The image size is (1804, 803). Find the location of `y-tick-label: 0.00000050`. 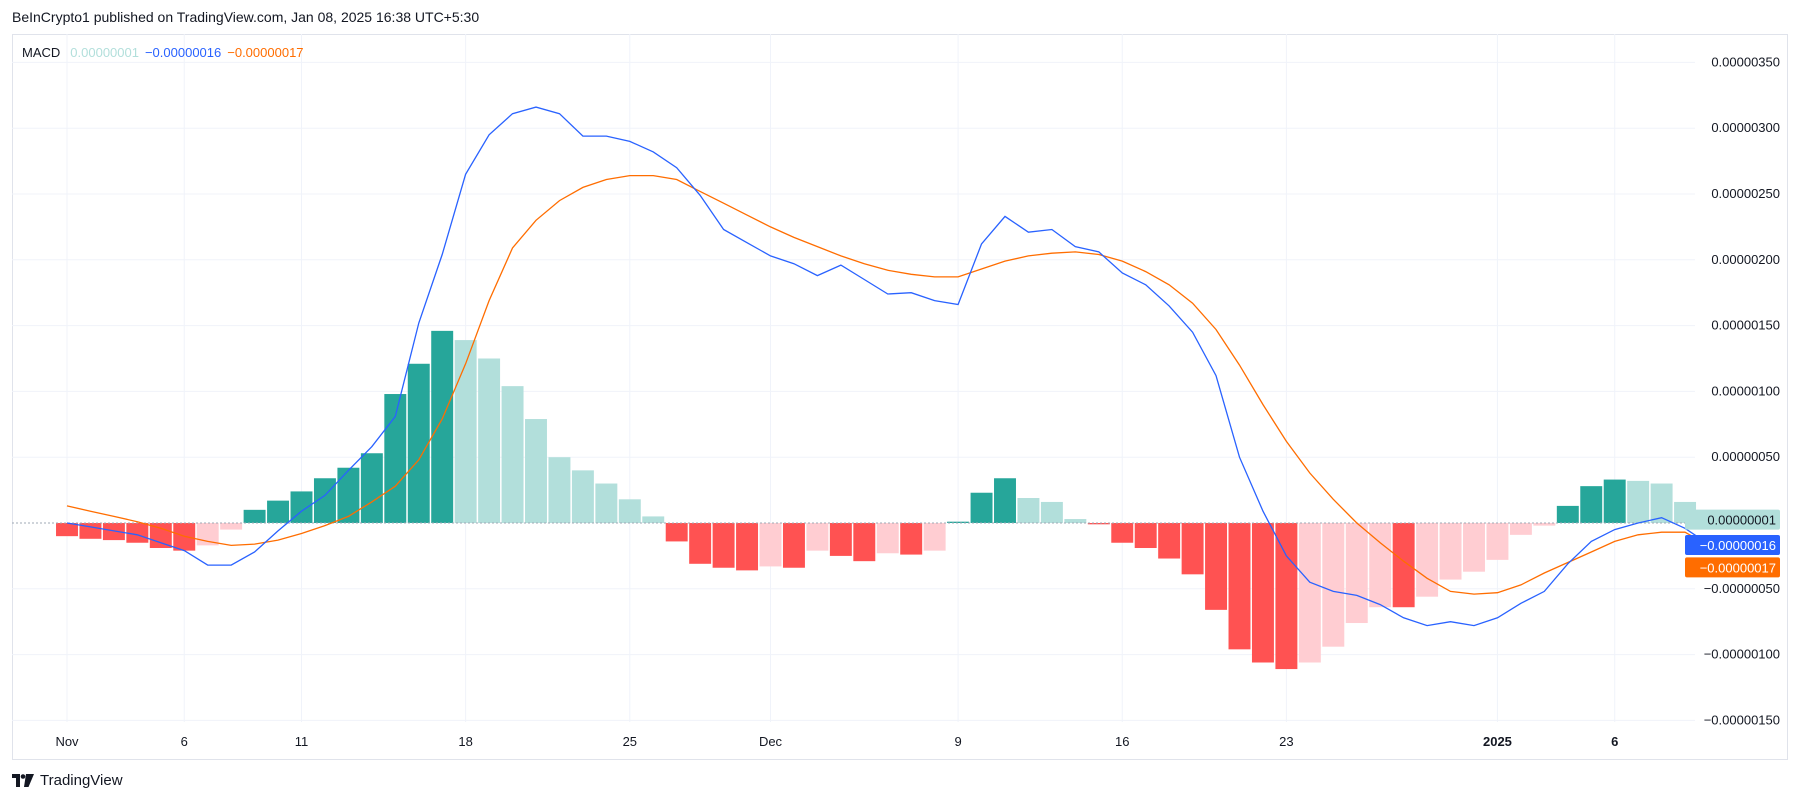

y-tick-label: 0.00000050 is located at coordinates (1745, 456).